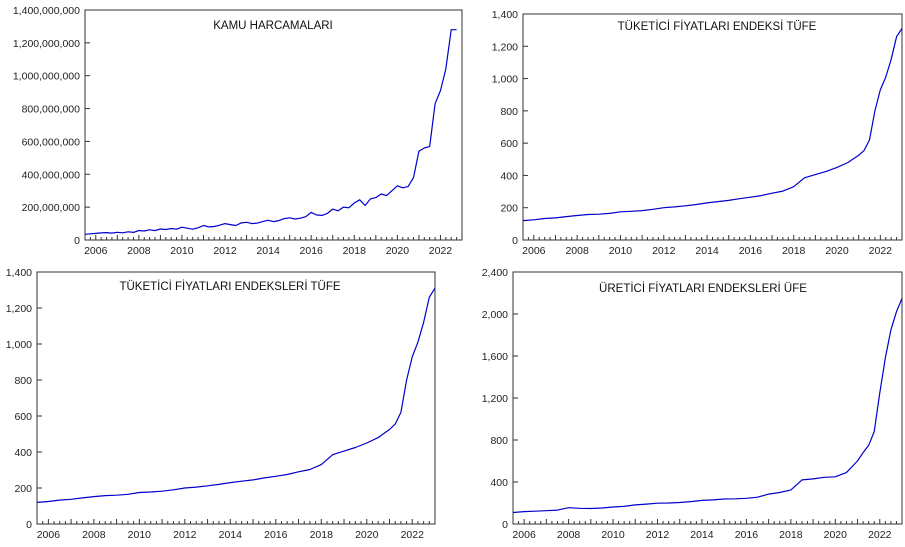  I want to click on chart-title: TÜKETİCİ FİYATLARI ENDEKSLERİ TÜFE, so click(229, 286).